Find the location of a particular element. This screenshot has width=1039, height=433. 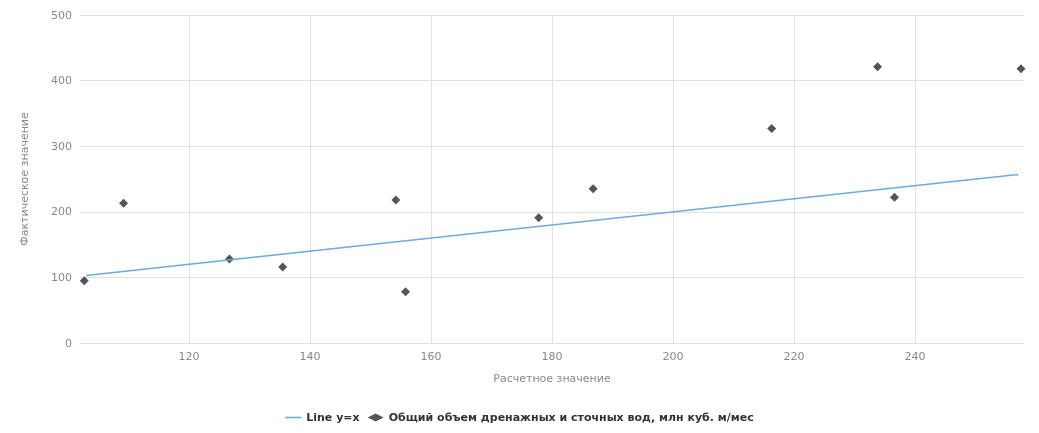

y-tick-label: 300 is located at coordinates (61, 146).